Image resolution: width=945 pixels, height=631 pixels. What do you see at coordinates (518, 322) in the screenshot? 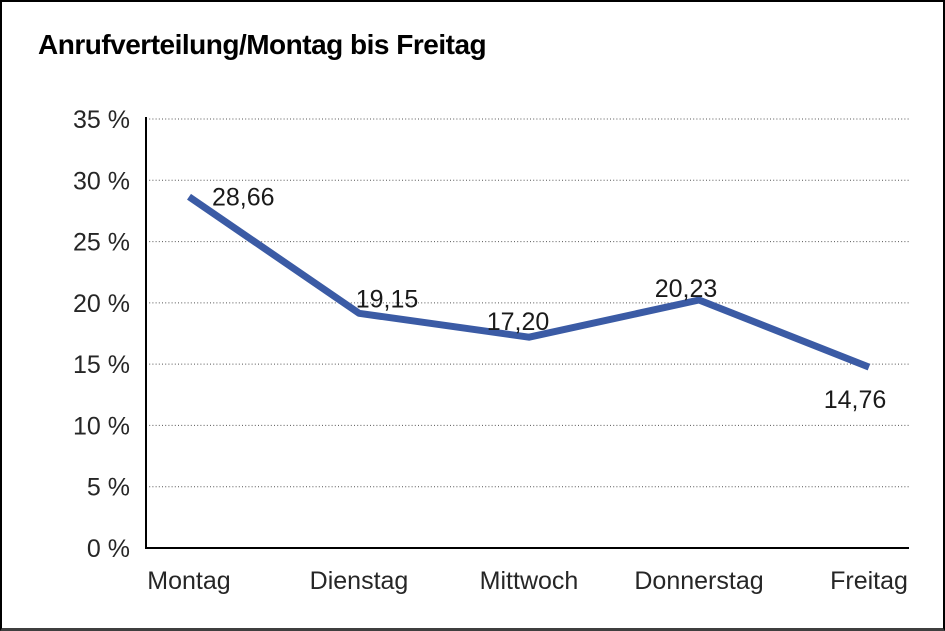
I see `data-point-label: 17,20` at bounding box center [518, 322].